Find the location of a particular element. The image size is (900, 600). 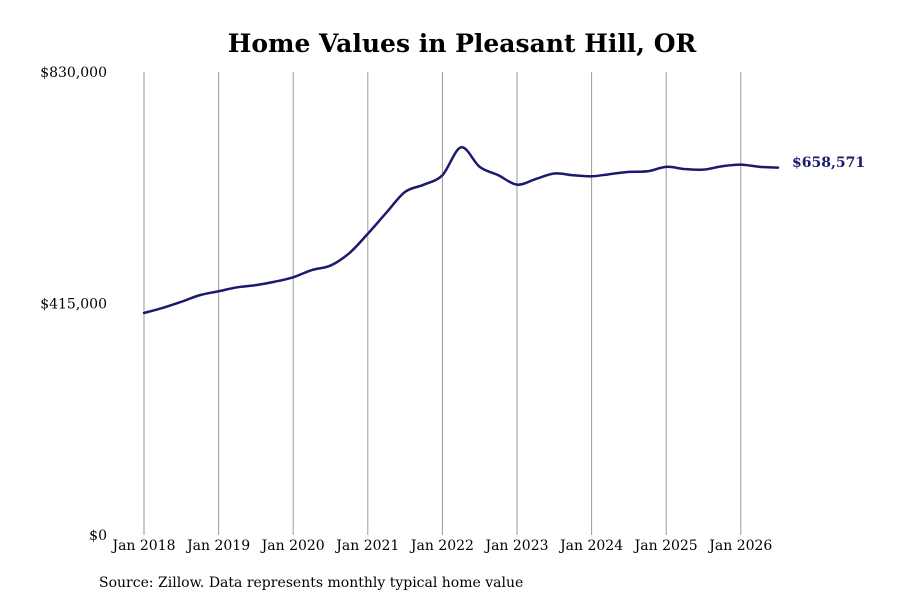

x-tick-label: Jan 2026 is located at coordinates (739, 546).